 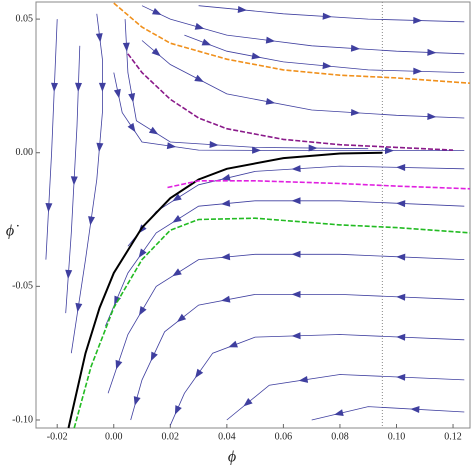 I want to click on y-tick-label: -0.05, so click(x=22, y=286).